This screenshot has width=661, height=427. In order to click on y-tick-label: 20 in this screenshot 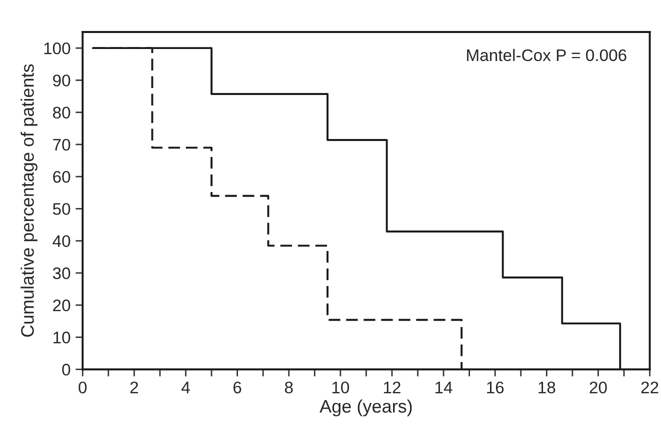, I will do `click(61, 306)`.